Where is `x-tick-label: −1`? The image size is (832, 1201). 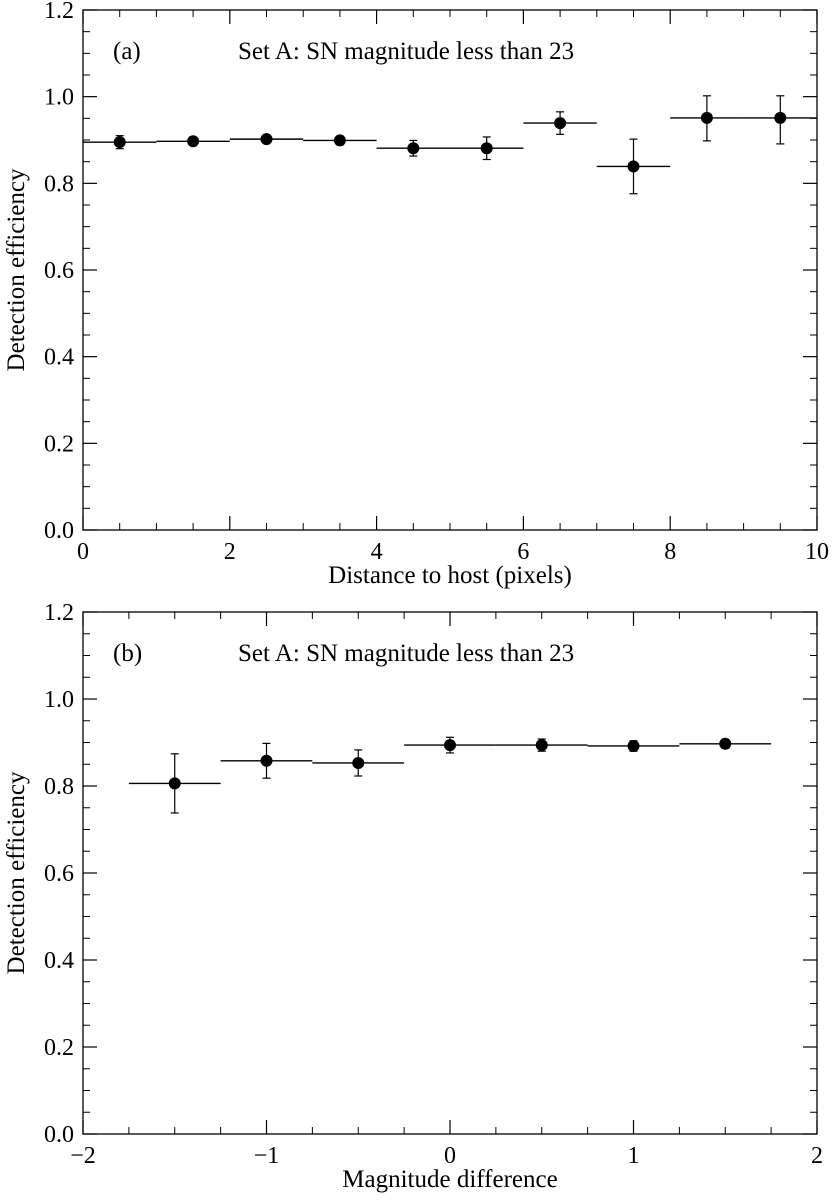
x-tick-label: −1 is located at coordinates (267, 1156).